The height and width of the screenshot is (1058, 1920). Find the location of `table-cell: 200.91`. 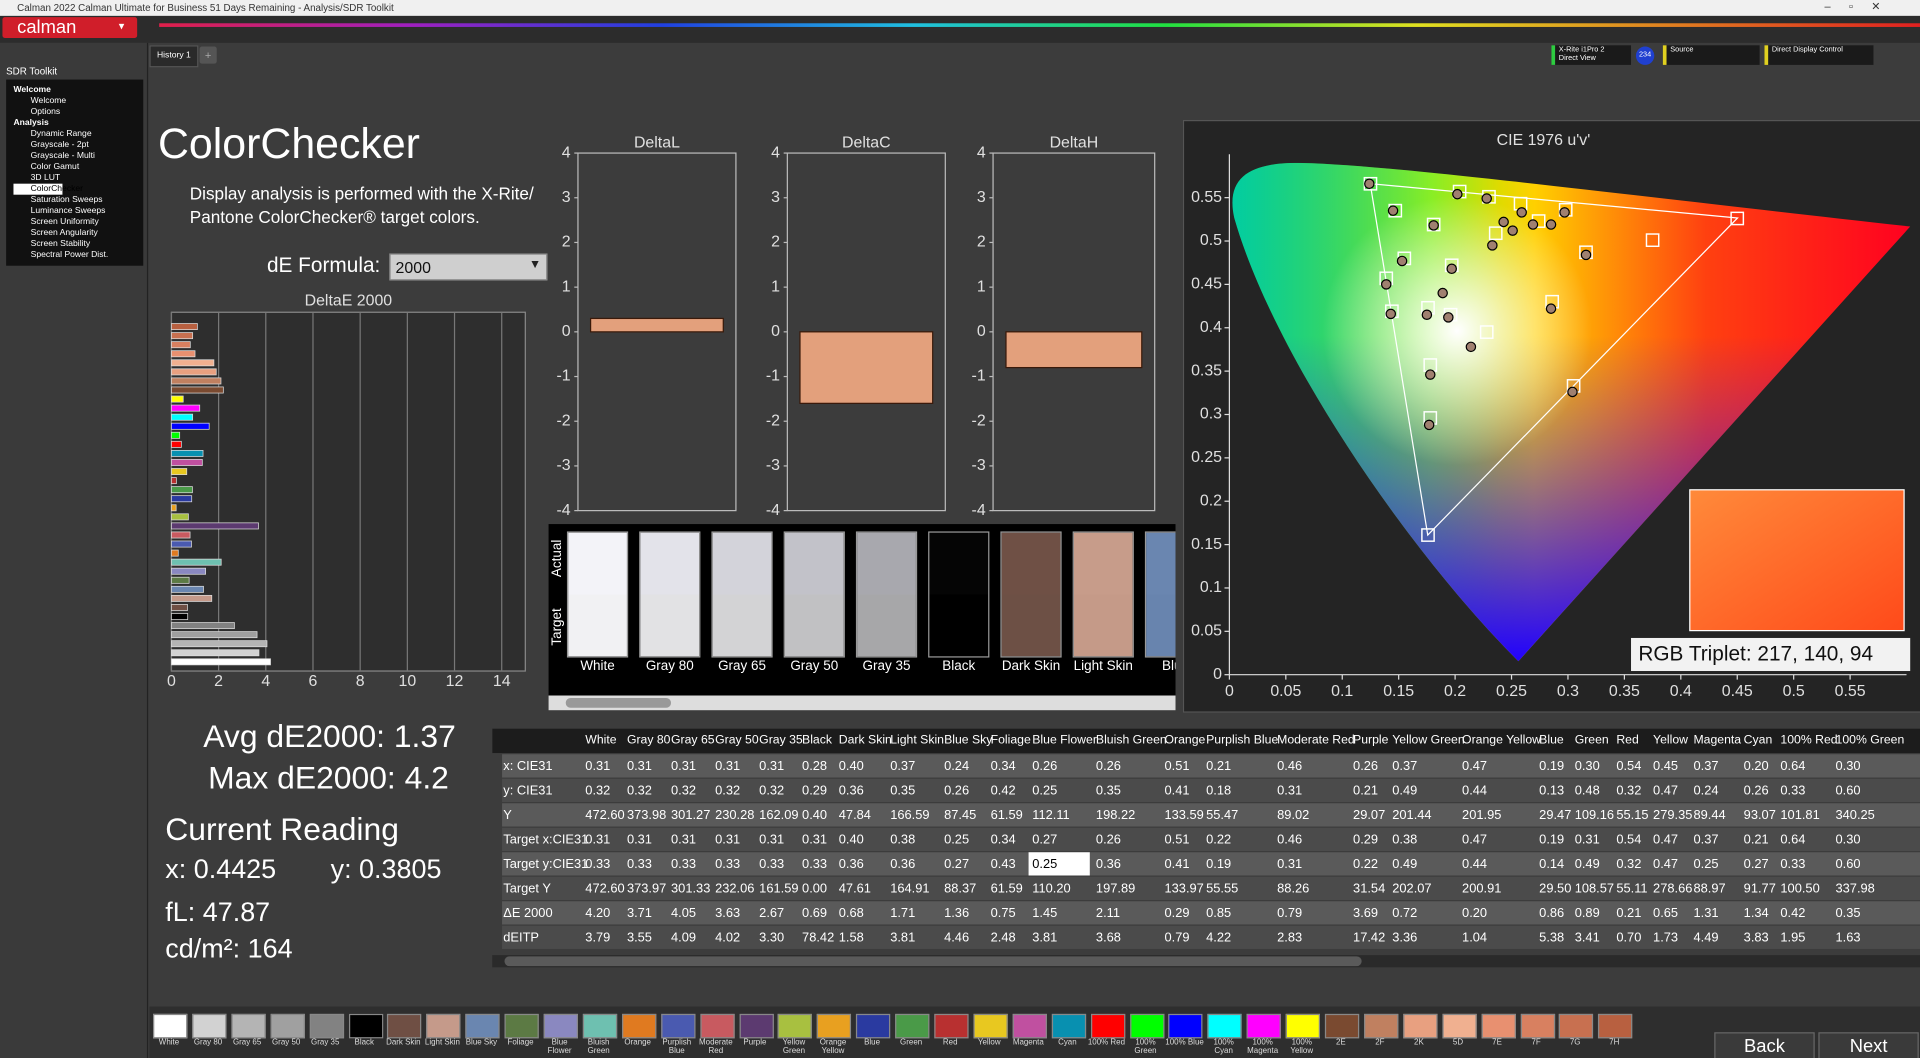

table-cell: 200.91 is located at coordinates (1482, 889).